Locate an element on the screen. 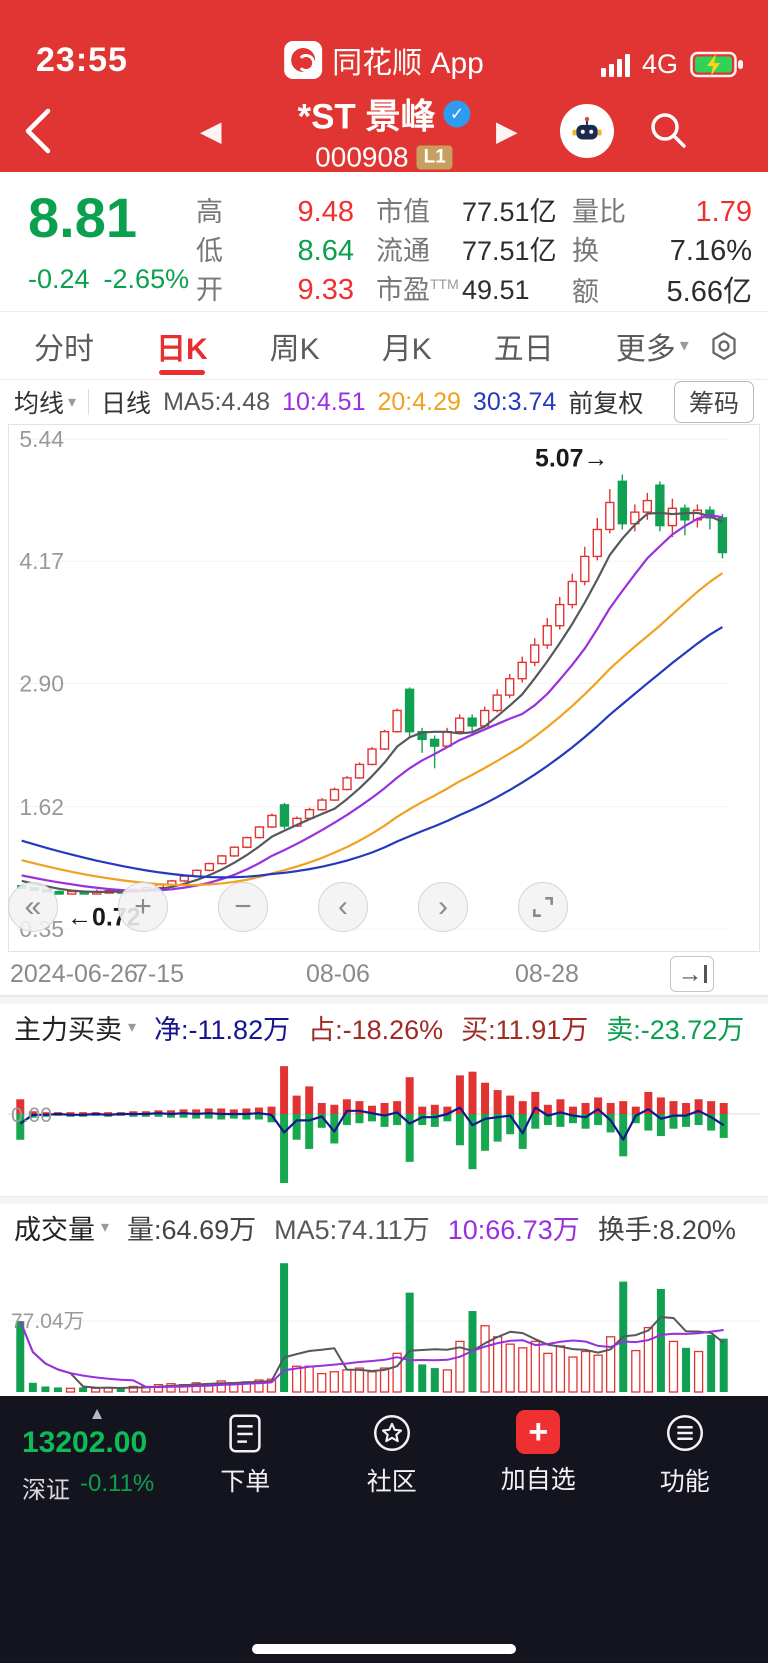 This screenshot has height=1663, width=768. cap-column: 市值 77.51亿 流通 77.51亿 市盈TTM 49.51 is located at coordinates (474, 246).